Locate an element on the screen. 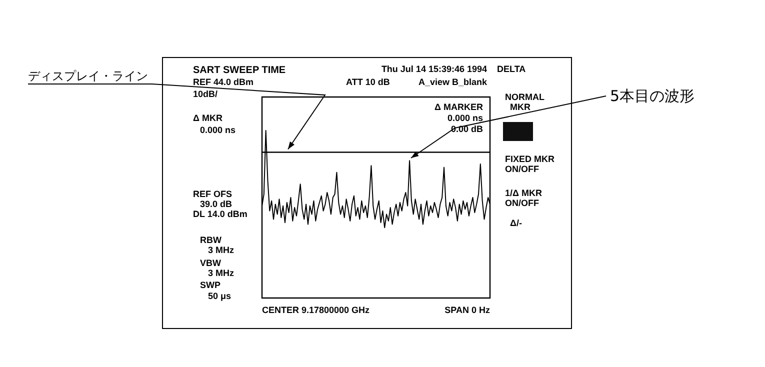  text: Δ/- is located at coordinates (516, 223).